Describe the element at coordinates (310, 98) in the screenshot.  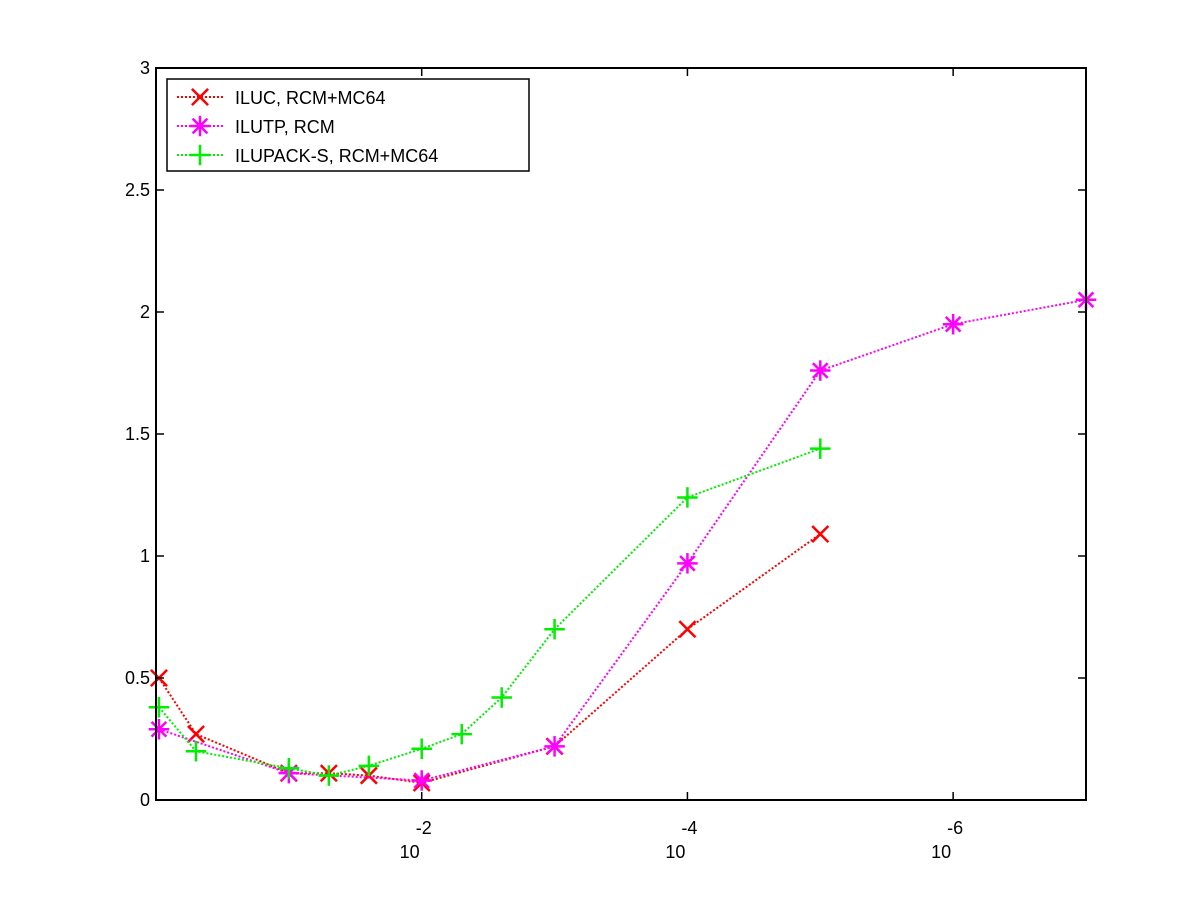
I see `legend-label: ILUC, RCM+MC64` at that location.